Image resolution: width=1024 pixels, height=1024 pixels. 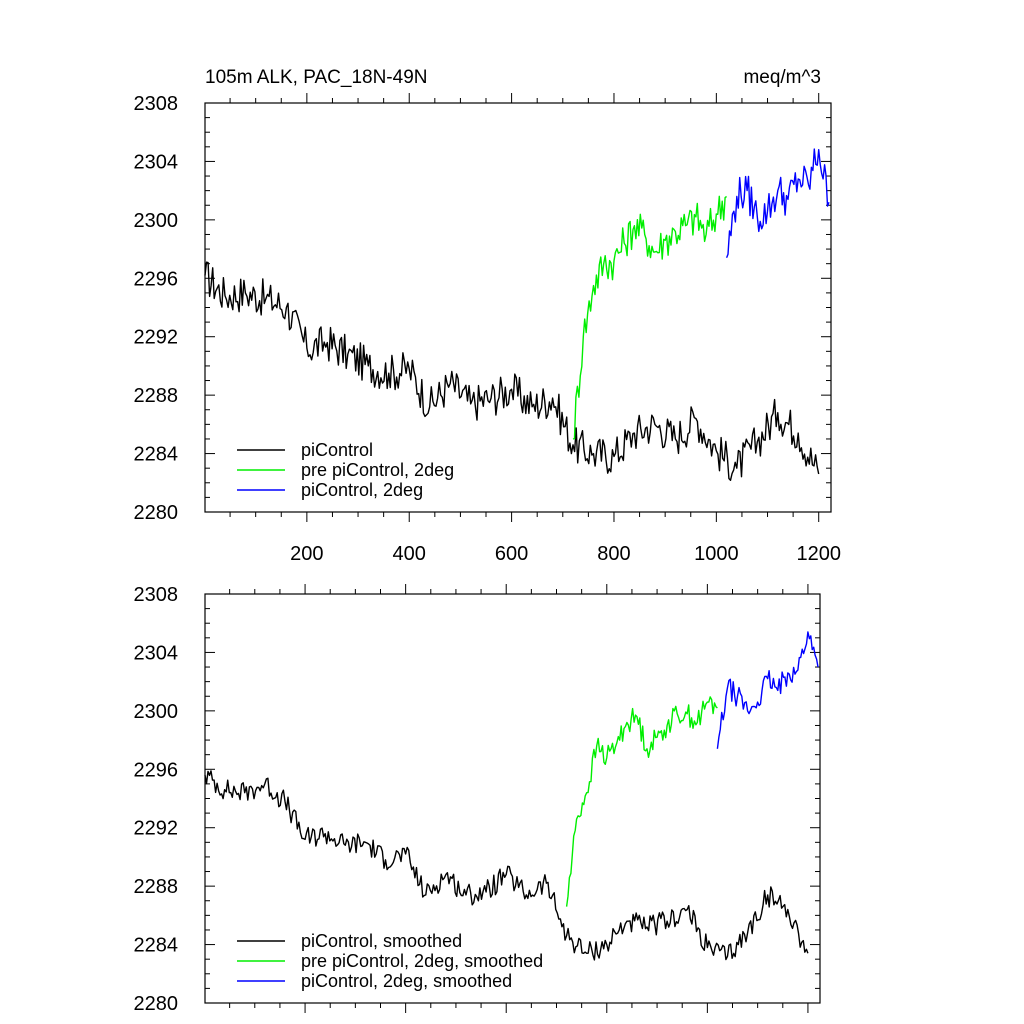 I want to click on x-tick-label: 200, so click(x=306, y=554).